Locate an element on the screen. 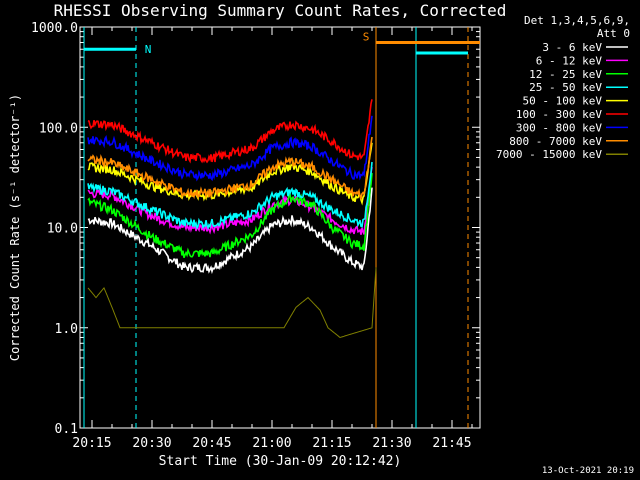  legend-label: 300 - 800 keV is located at coordinates (559, 127).